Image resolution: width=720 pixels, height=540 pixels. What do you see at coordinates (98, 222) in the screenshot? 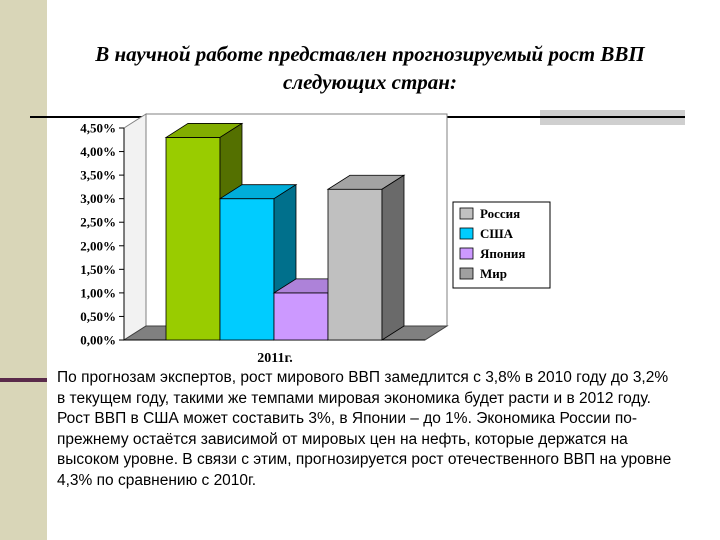
I see `y-tick-label: 2,50%` at bounding box center [98, 222].